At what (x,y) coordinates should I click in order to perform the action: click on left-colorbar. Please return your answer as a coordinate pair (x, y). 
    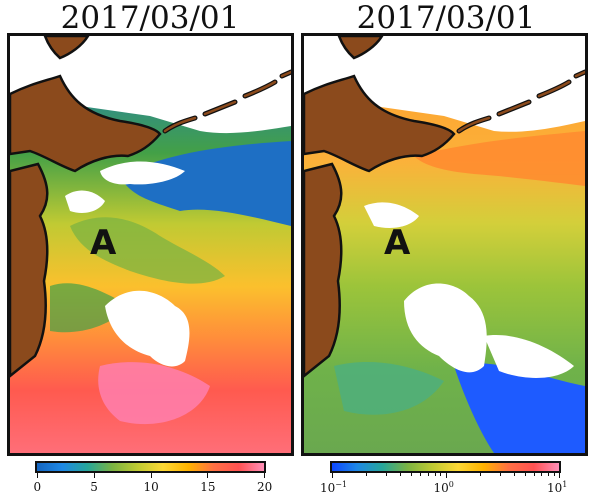
    Looking at the image, I should click on (150, 467).